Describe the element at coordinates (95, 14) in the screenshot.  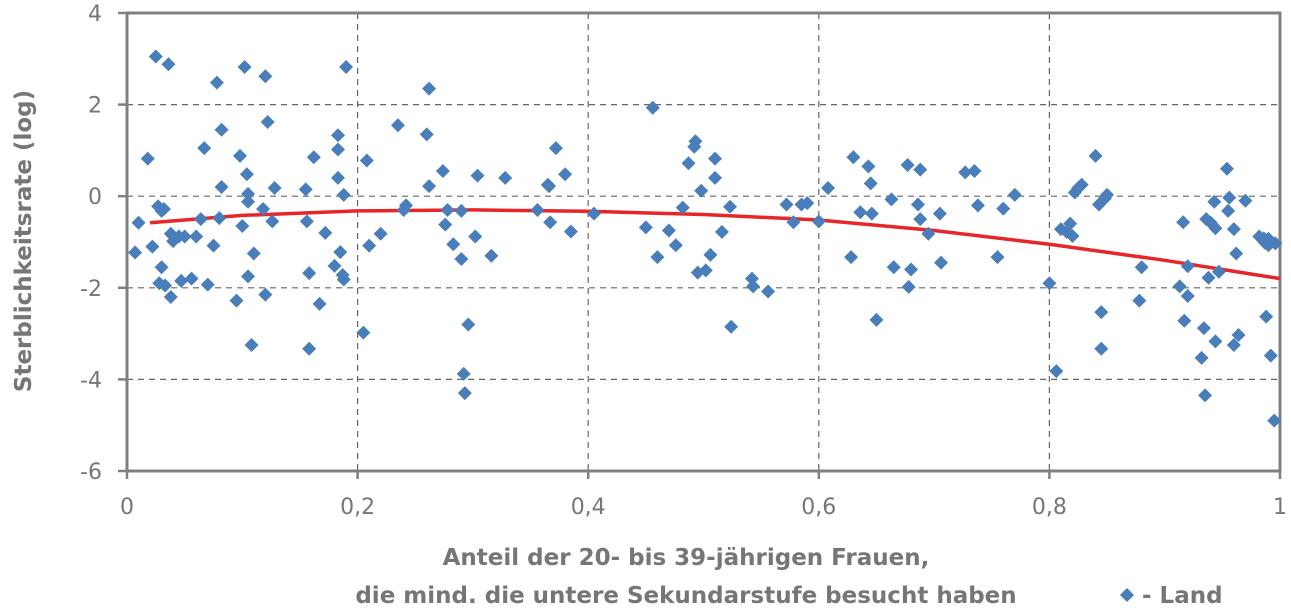
I see `y-tick-label: 4` at that location.